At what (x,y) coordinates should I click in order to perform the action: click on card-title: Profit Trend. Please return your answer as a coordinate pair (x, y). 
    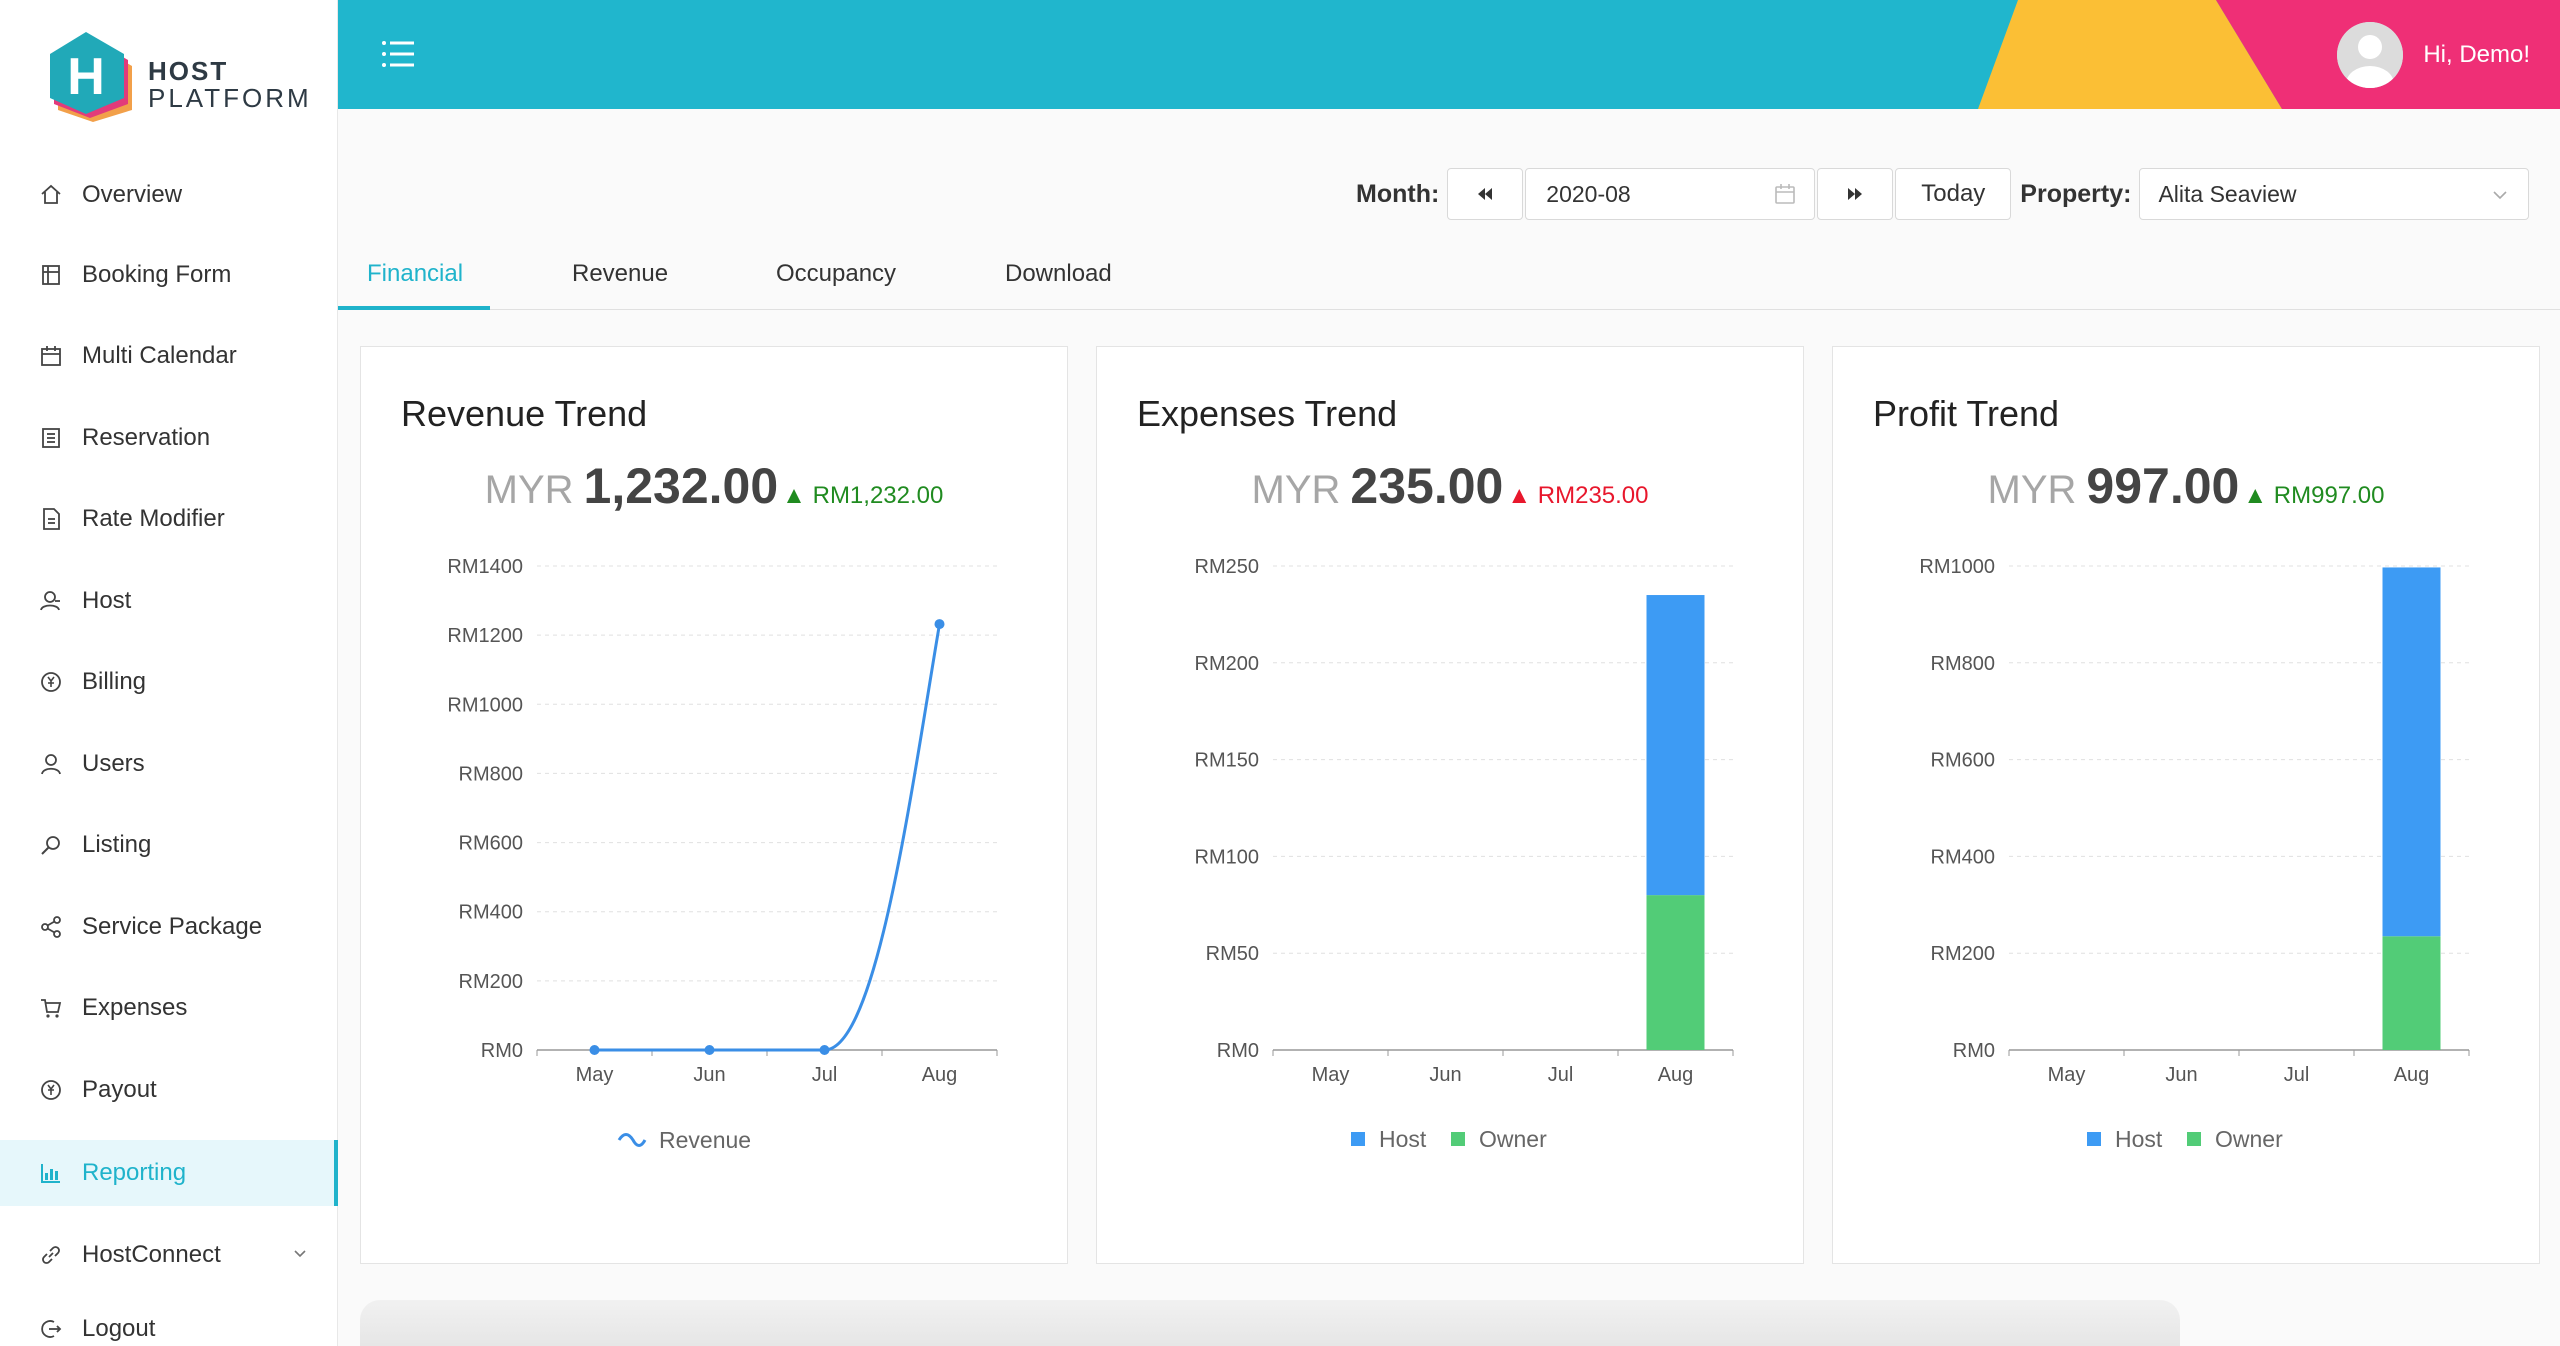
    Looking at the image, I should click on (1966, 413).